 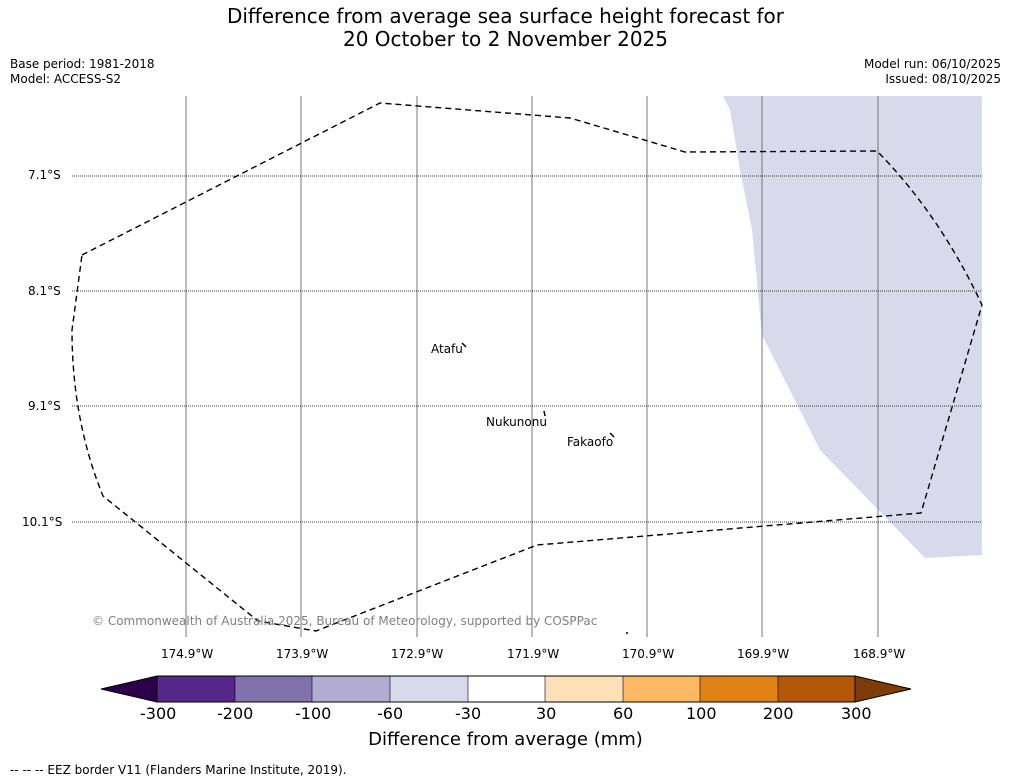 What do you see at coordinates (129, 689) in the screenshot?
I see `colorbar-extend-low` at bounding box center [129, 689].